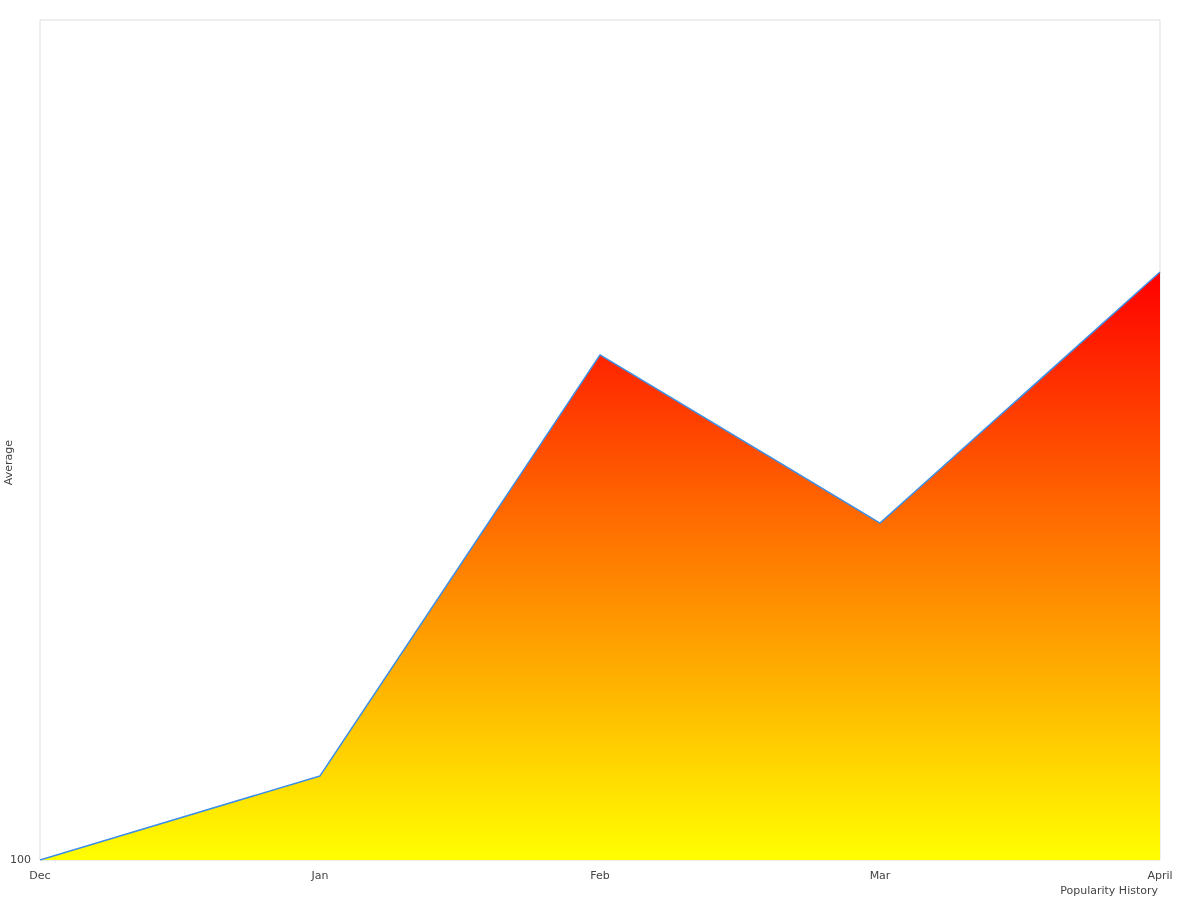 The width and height of the screenshot is (1200, 900). Describe the element at coordinates (880, 875) in the screenshot. I see `x-tick-label: Mar` at that location.